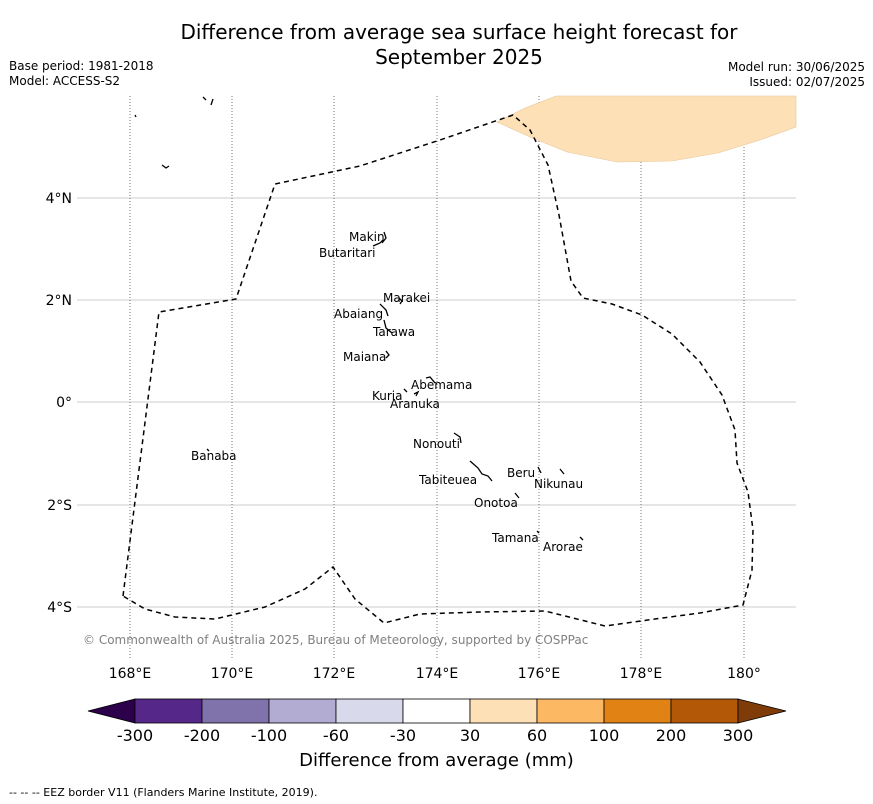 The height and width of the screenshot is (804, 873). I want to click on cbar-label-100: 100, so click(604, 735).